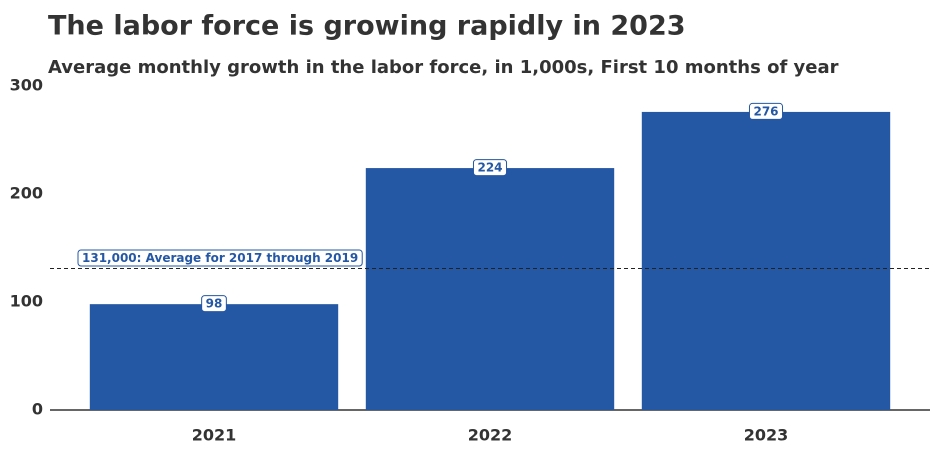 The height and width of the screenshot is (452, 938). Describe the element at coordinates (26, 193) in the screenshot. I see `y-tick-label: 200` at that location.